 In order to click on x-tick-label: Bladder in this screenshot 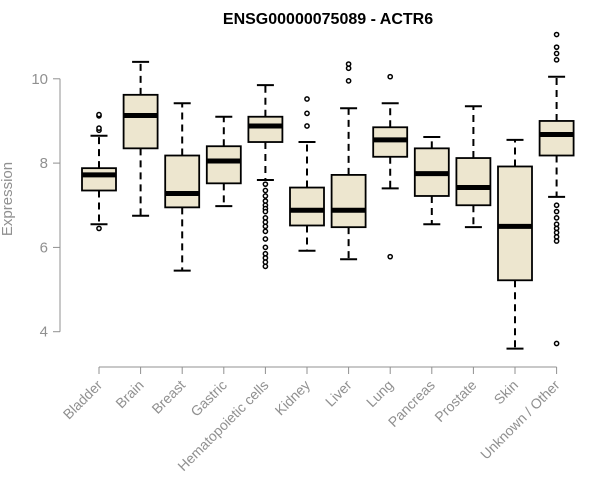, I will do `click(83, 400)`.